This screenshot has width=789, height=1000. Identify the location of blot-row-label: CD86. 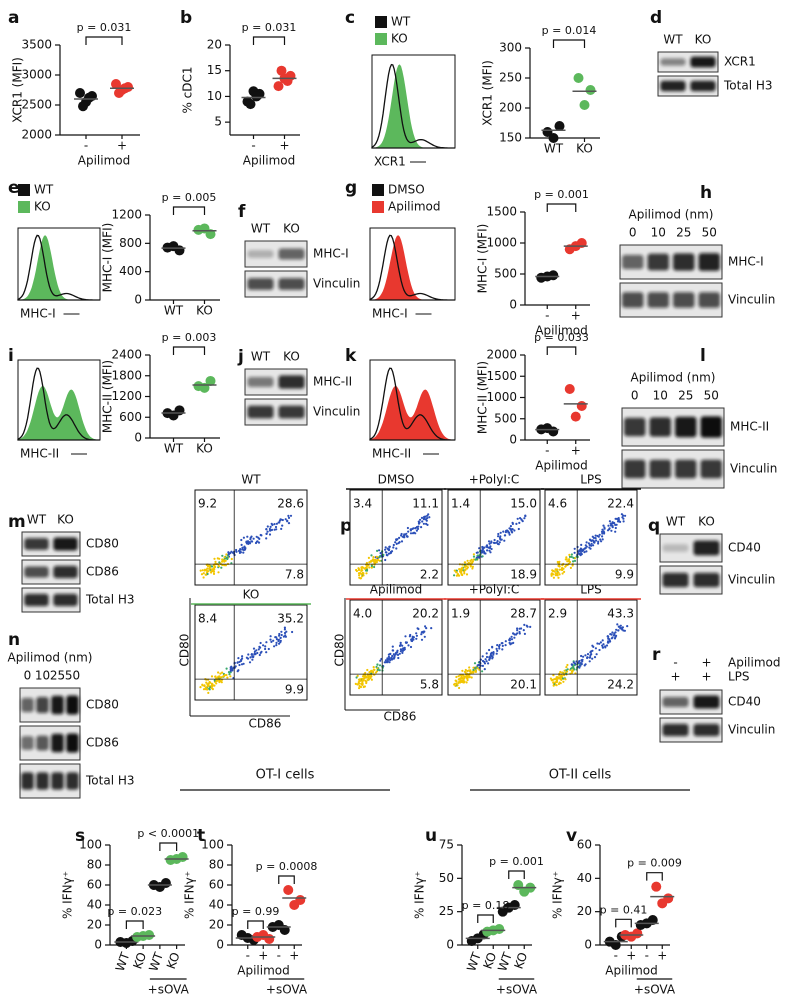
(102, 743).